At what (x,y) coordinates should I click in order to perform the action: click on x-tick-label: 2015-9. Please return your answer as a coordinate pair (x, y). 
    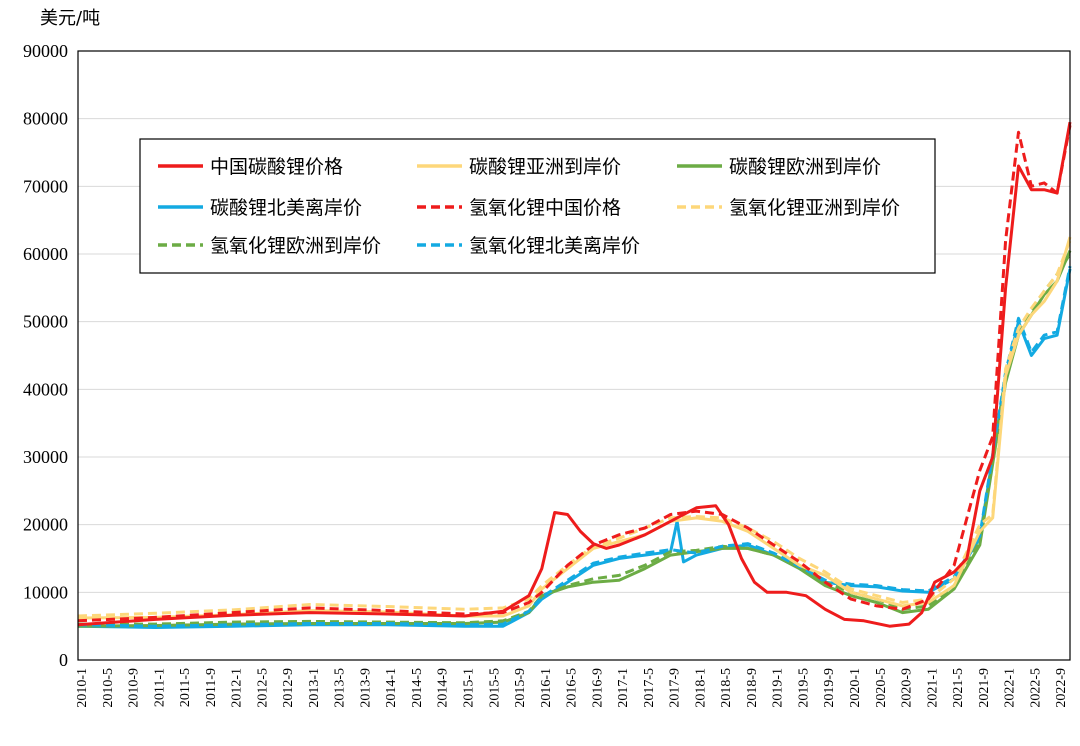
    Looking at the image, I should click on (520, 688).